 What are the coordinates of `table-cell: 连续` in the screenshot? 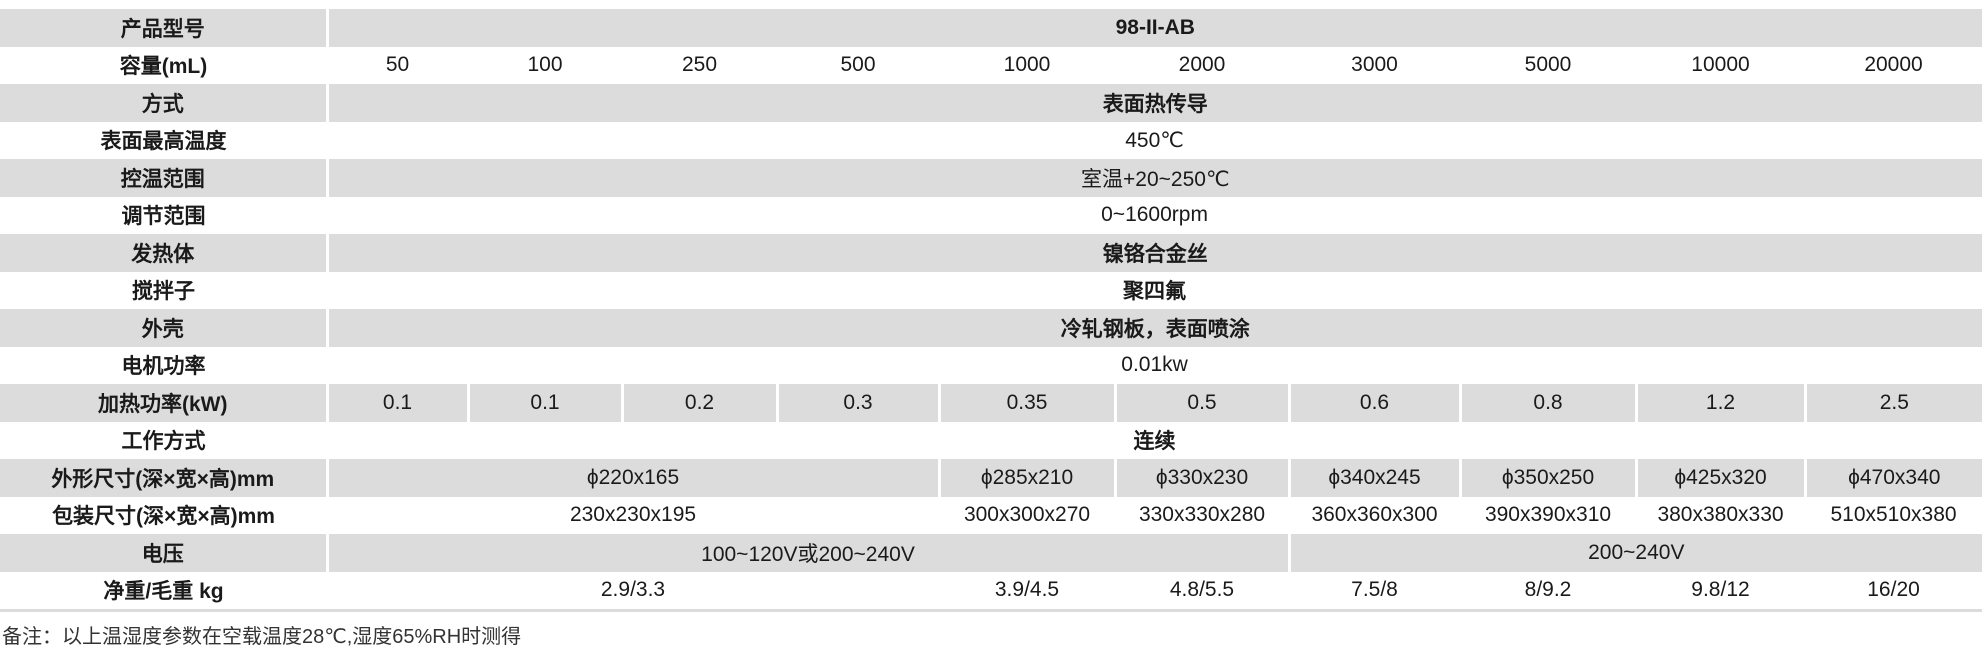 It's located at (1154, 442).